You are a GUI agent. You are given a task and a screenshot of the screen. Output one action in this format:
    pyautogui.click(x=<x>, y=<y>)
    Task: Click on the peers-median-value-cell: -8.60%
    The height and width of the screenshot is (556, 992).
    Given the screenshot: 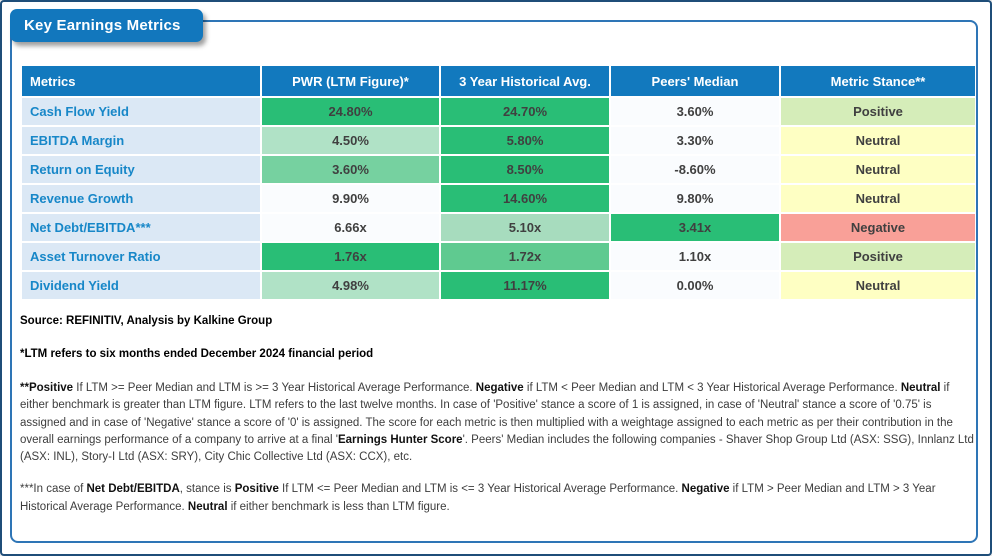 What is the action you would take?
    pyautogui.click(x=695, y=169)
    